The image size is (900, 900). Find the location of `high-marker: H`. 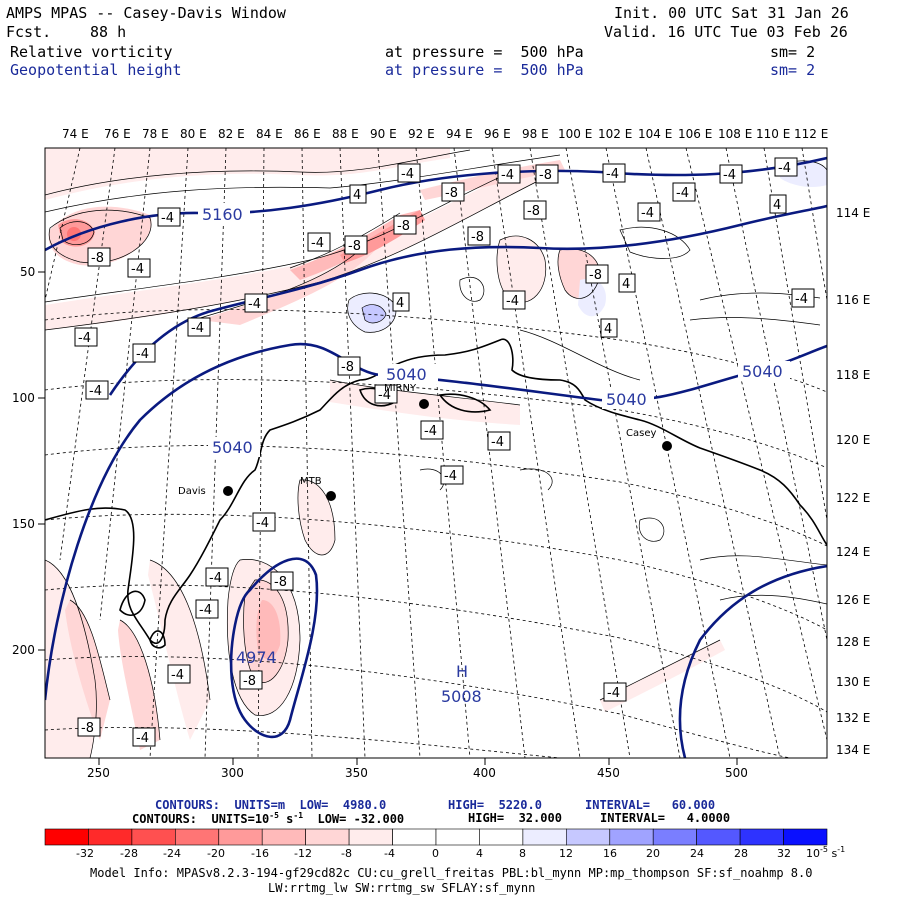

high-marker: H is located at coordinates (462, 671).